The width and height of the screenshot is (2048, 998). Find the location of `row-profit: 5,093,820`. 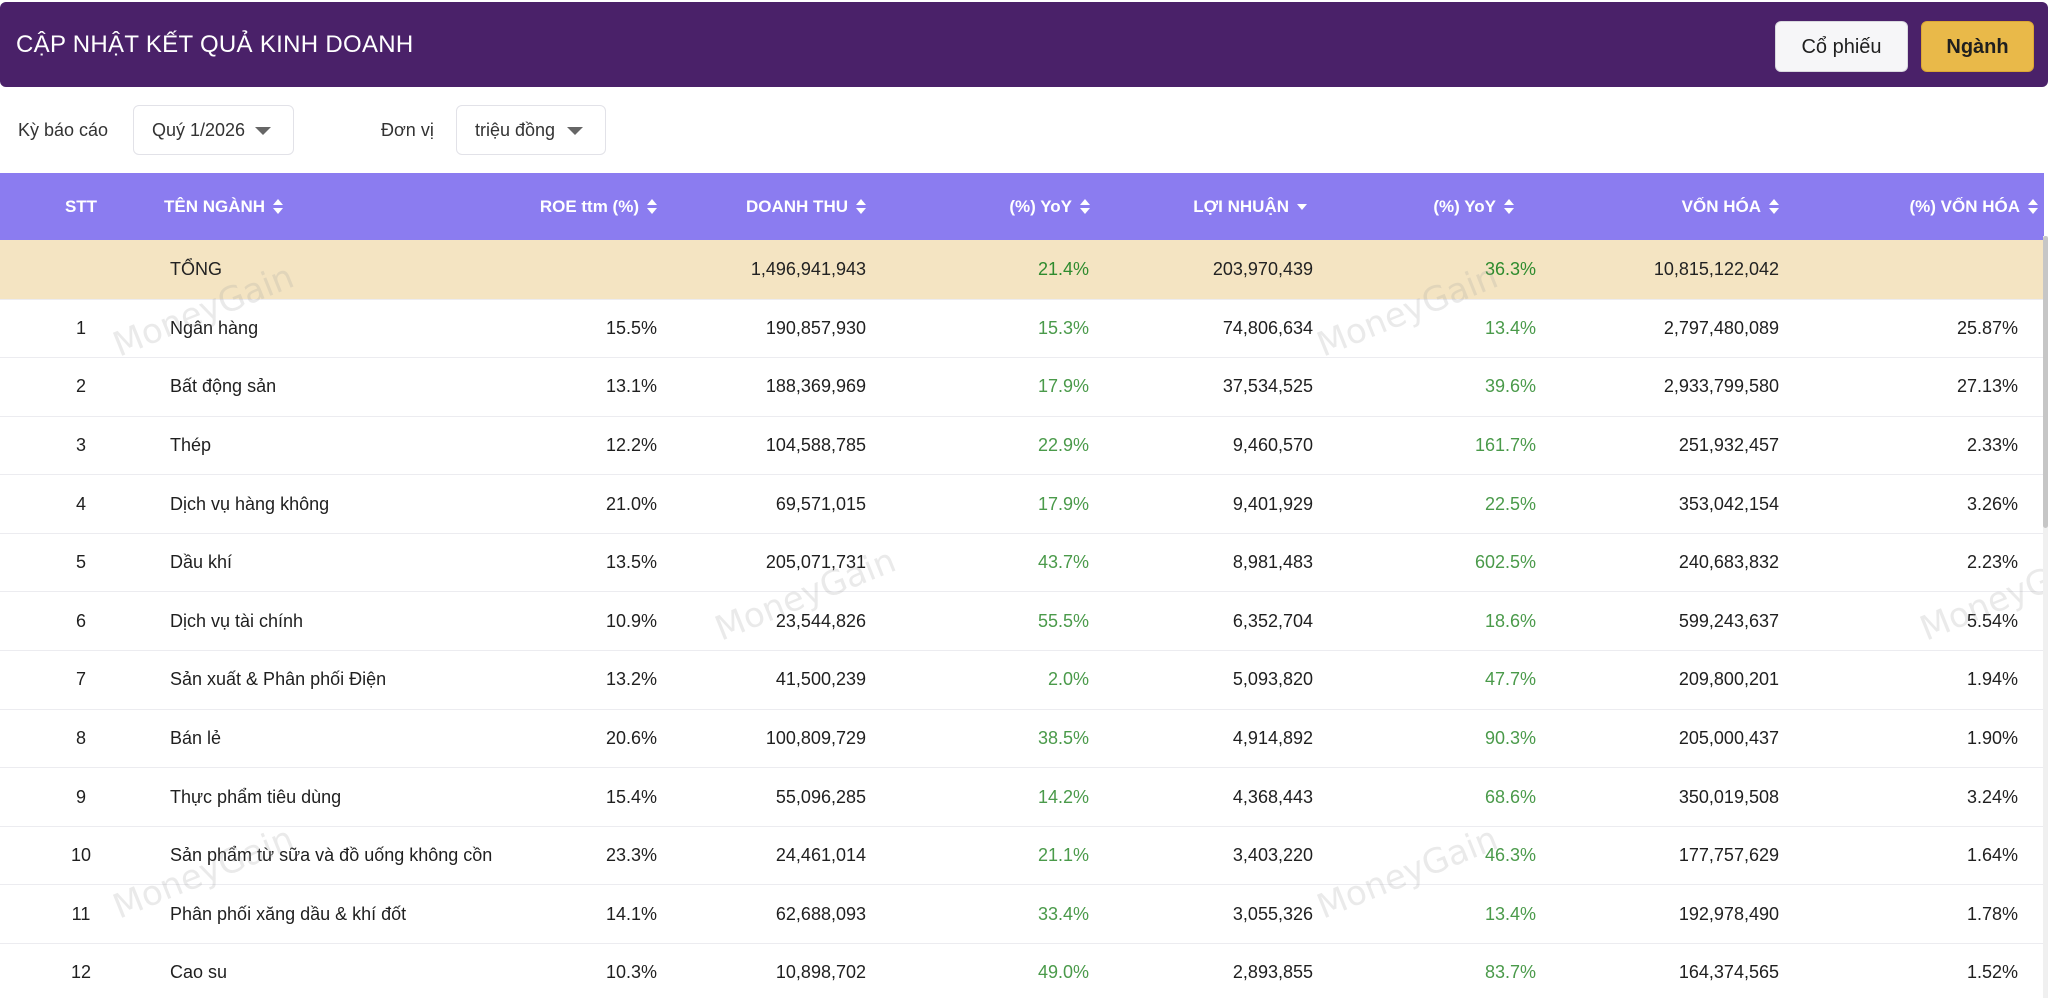

row-profit: 5,093,820 is located at coordinates (1272, 679).